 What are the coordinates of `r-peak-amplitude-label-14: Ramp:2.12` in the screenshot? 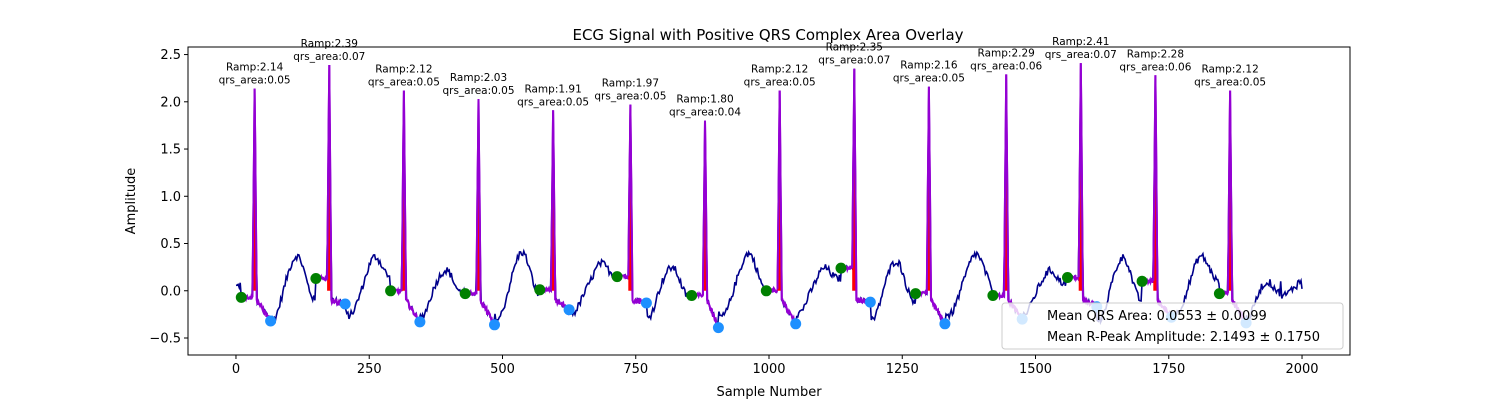 It's located at (1229, 70).